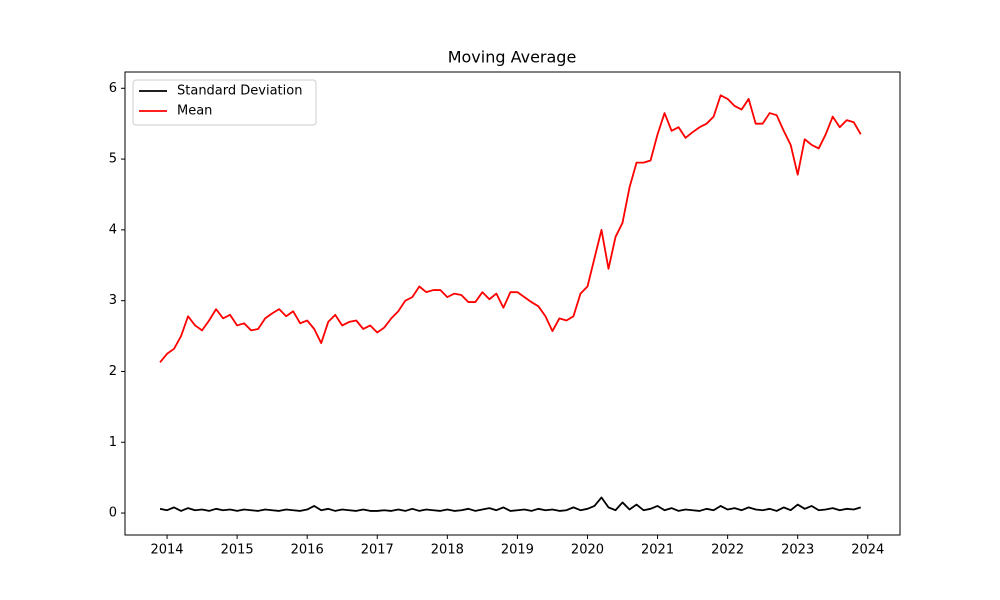 The height and width of the screenshot is (600, 1000). What do you see at coordinates (194, 111) in the screenshot?
I see `legend-label: Mean` at bounding box center [194, 111].